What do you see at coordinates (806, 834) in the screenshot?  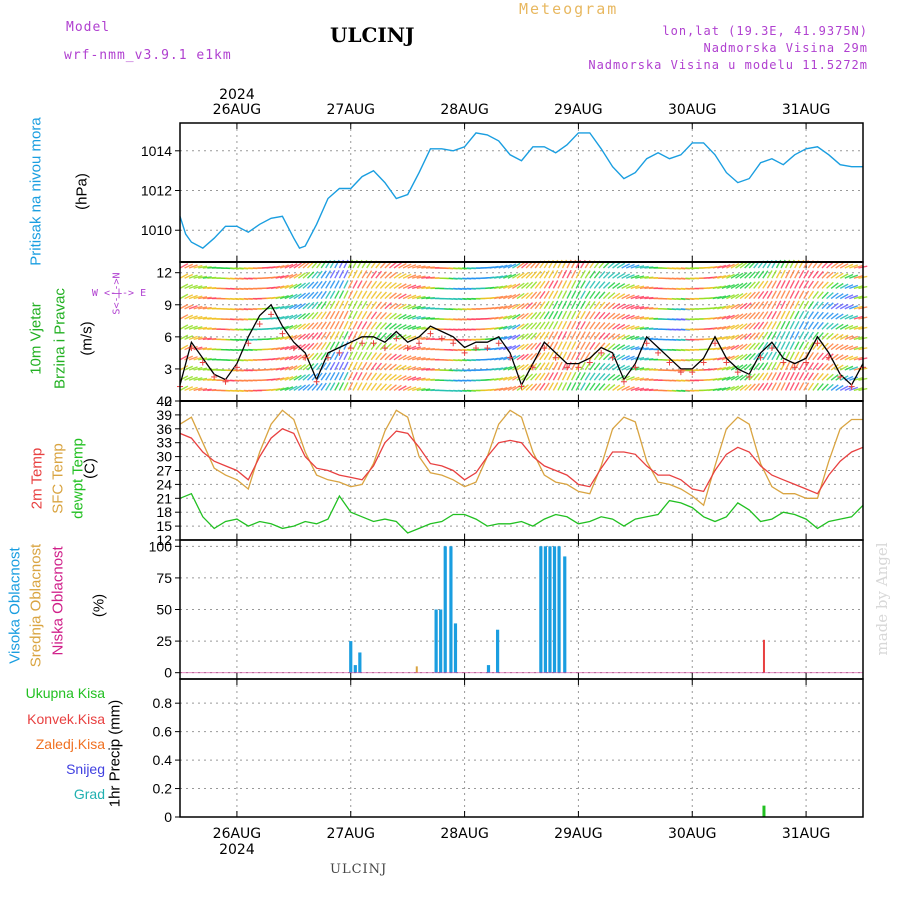 I see `x-day-label-bottom: 31AUG` at bounding box center [806, 834].